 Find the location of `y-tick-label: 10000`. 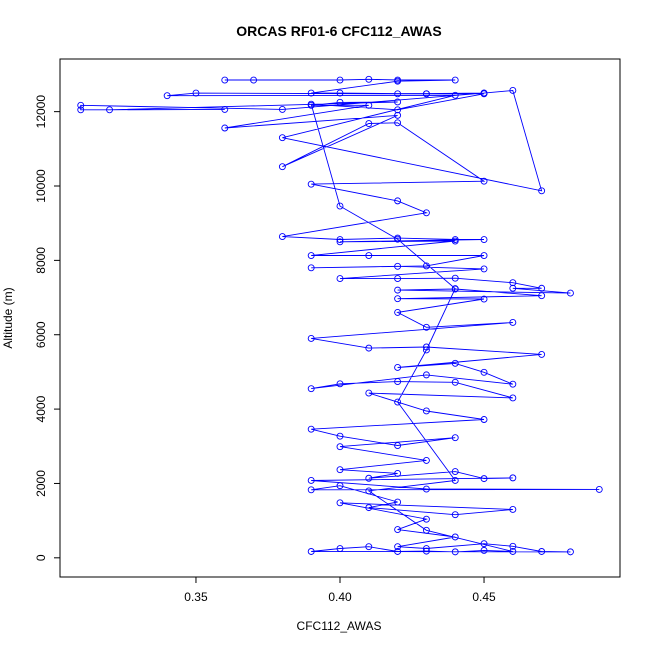

y-tick-label: 10000 is located at coordinates (41, 186).